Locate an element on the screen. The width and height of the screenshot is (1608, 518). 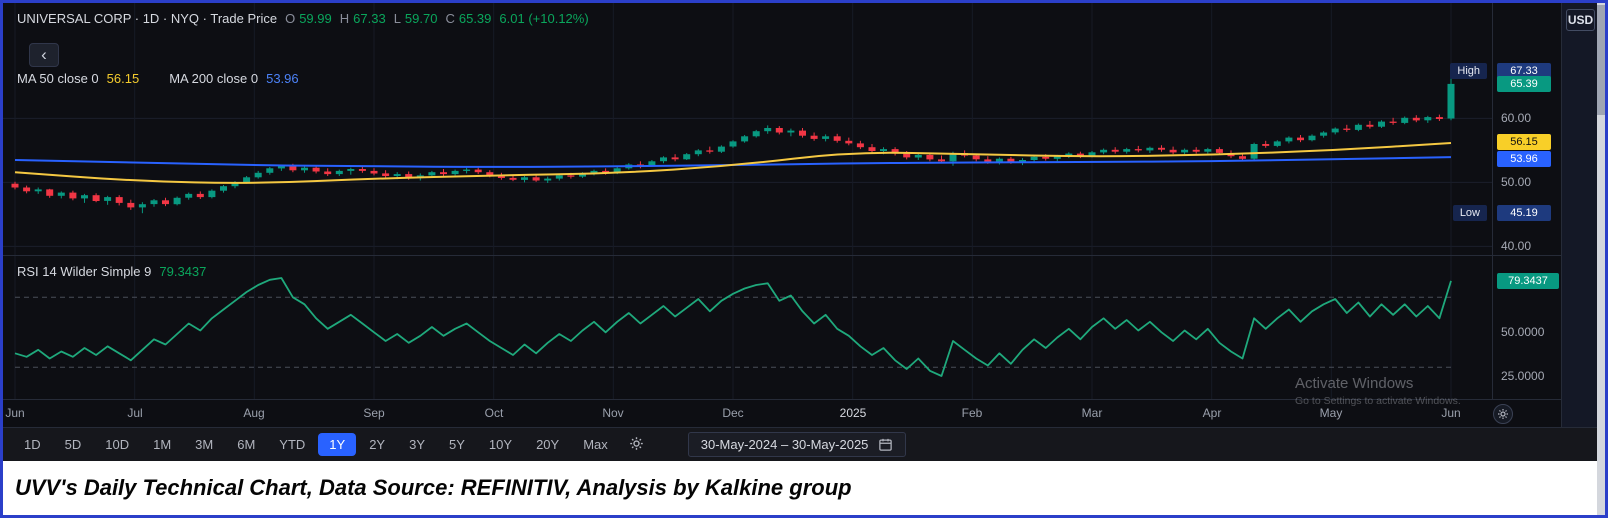
ma50-value: 56.15 is located at coordinates (123, 78).